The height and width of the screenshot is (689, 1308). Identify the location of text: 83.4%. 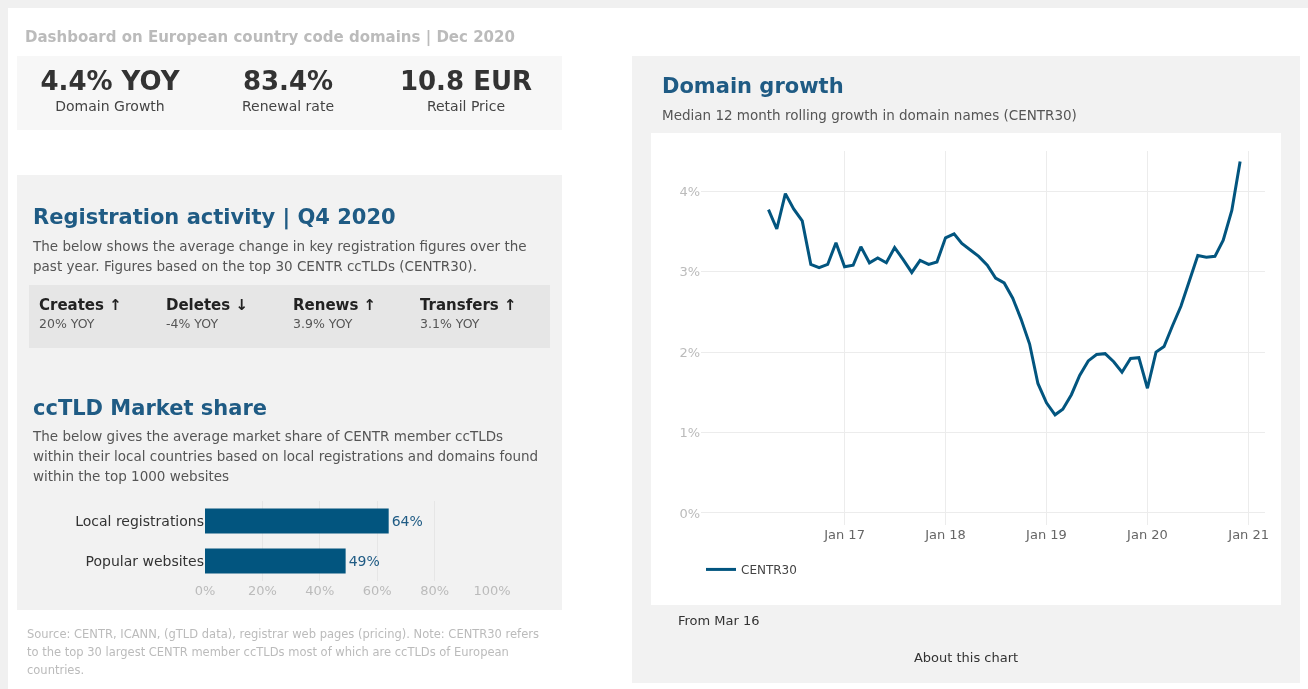
(288, 81).